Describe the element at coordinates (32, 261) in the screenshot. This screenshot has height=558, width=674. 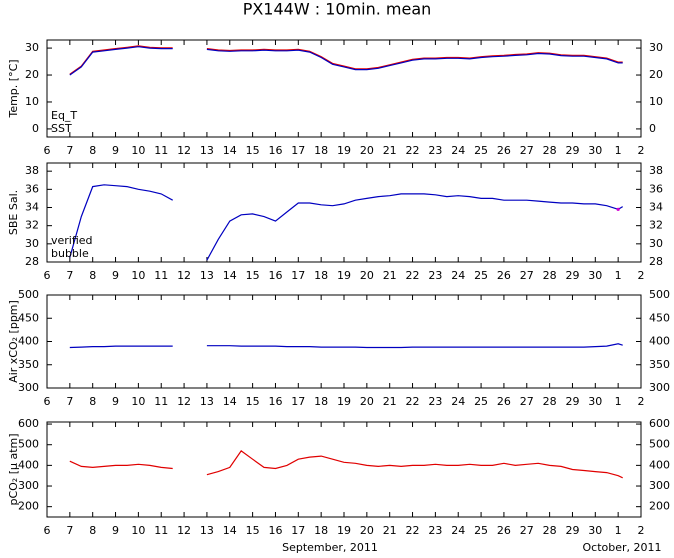
I see `y-tick-label: 28` at that location.